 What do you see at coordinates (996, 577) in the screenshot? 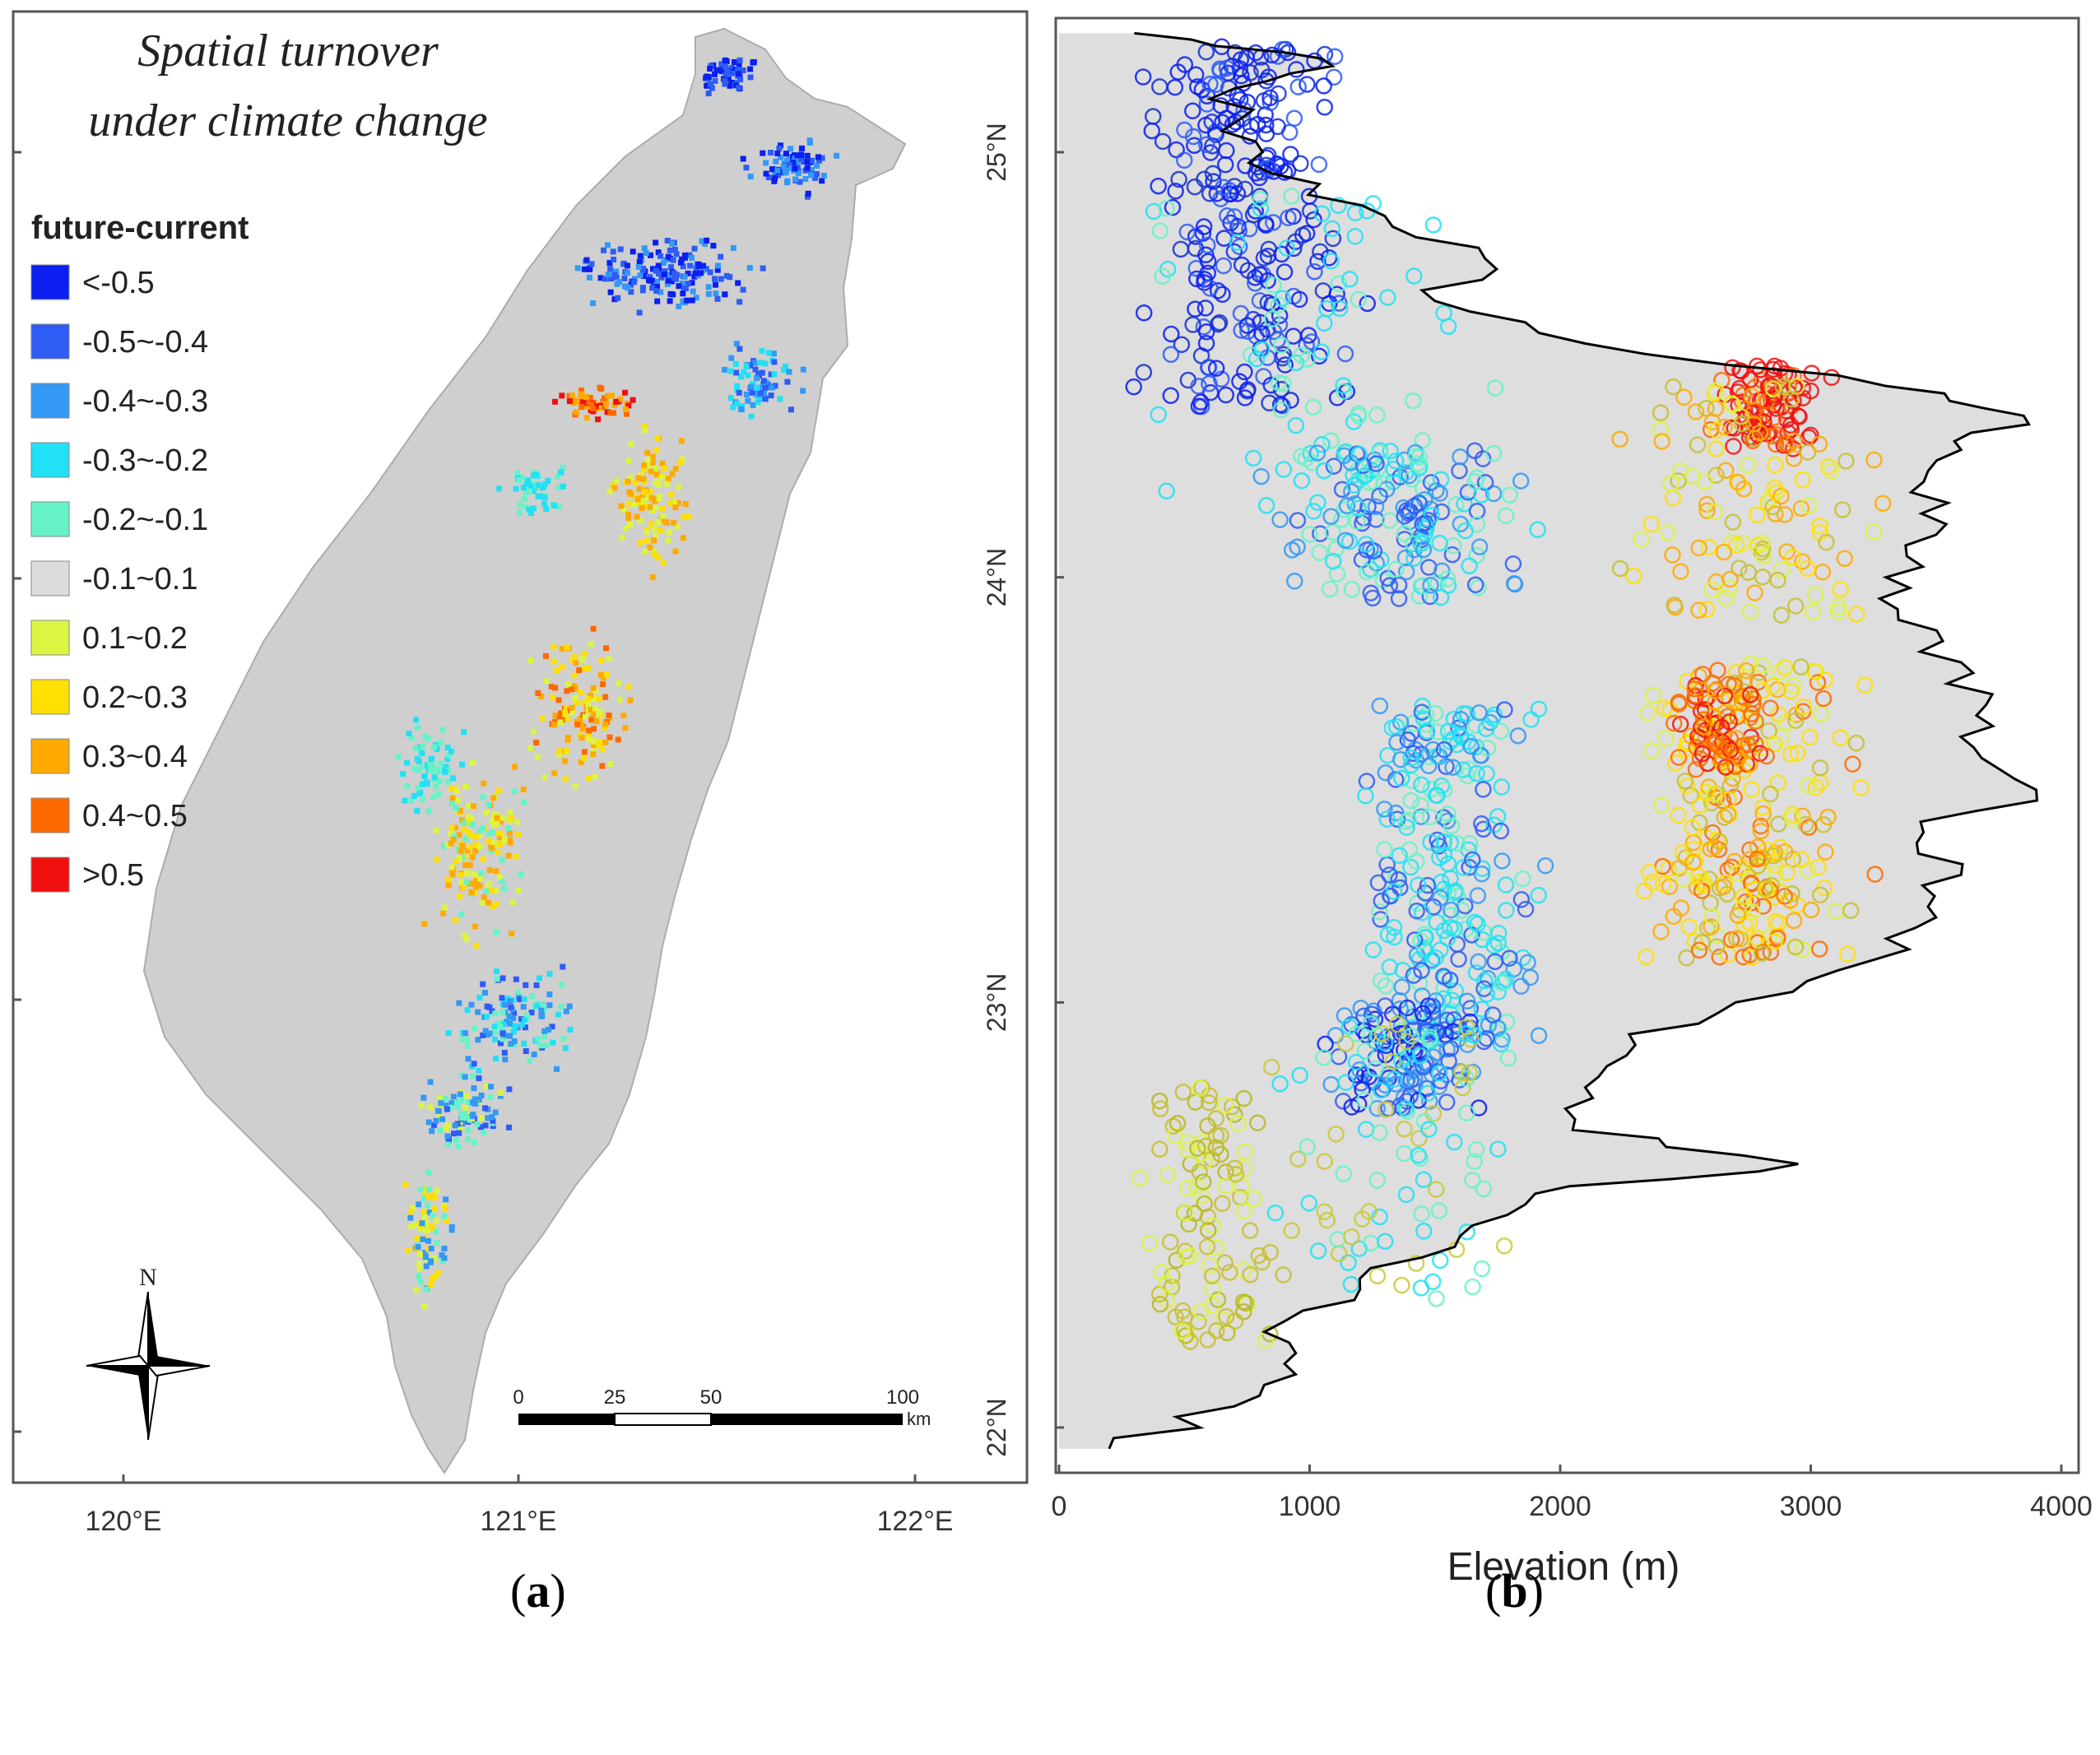
I see `y-tick-label: 24°N` at bounding box center [996, 577].